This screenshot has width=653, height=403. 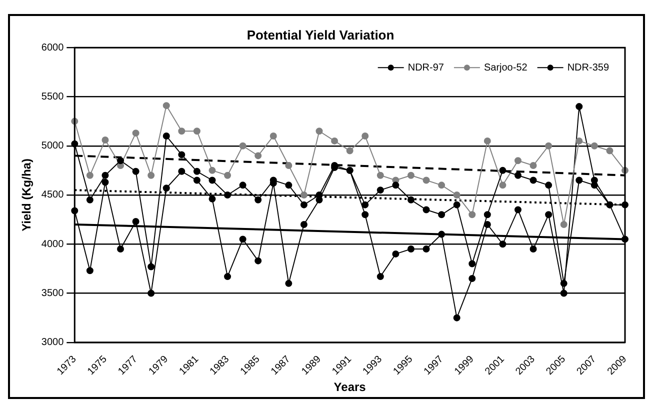 What do you see at coordinates (52, 244) in the screenshot?
I see `y-tick-label: 4000` at bounding box center [52, 244].